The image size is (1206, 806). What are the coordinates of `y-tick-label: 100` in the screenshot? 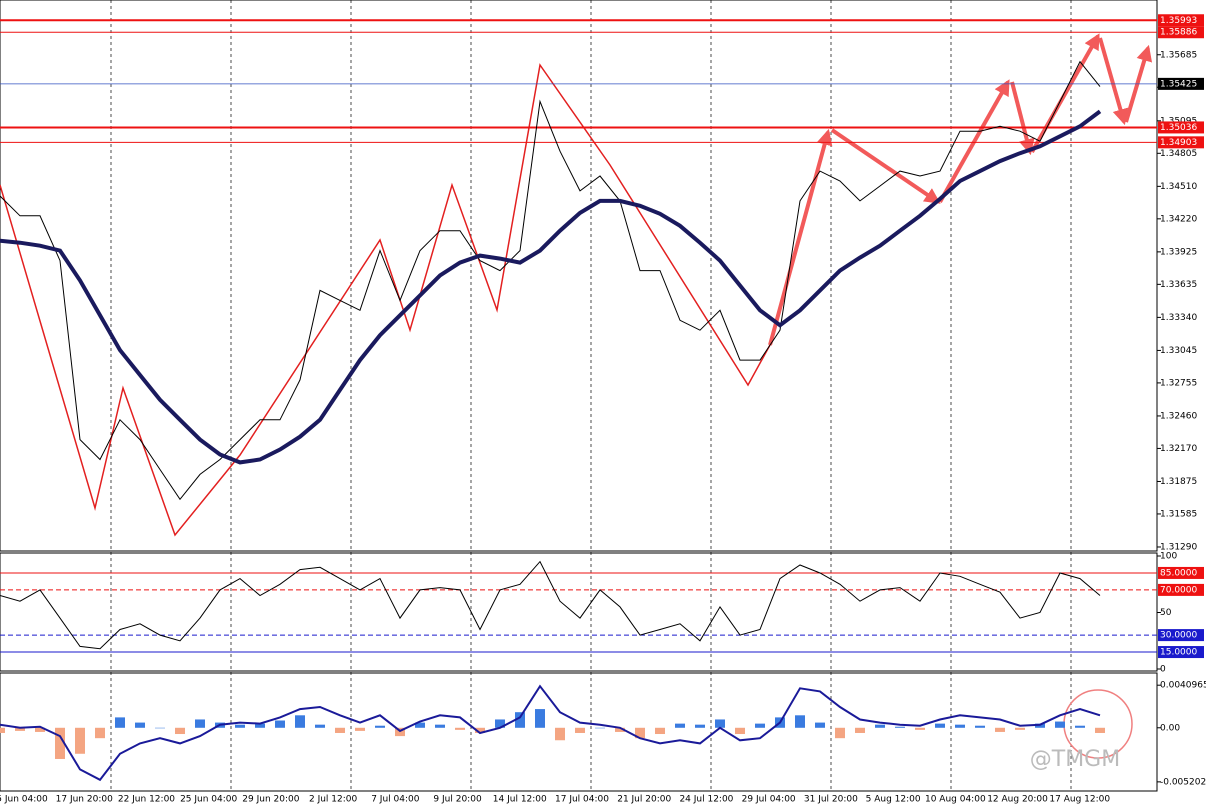 It's located at (1168, 557).